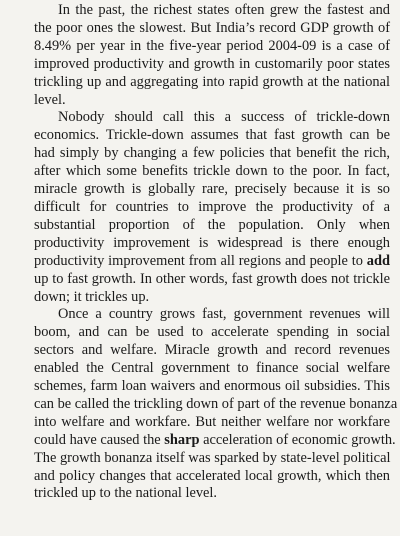 This screenshot has width=400, height=536. What do you see at coordinates (378, 260) in the screenshot?
I see `emphasis-text: add` at bounding box center [378, 260].